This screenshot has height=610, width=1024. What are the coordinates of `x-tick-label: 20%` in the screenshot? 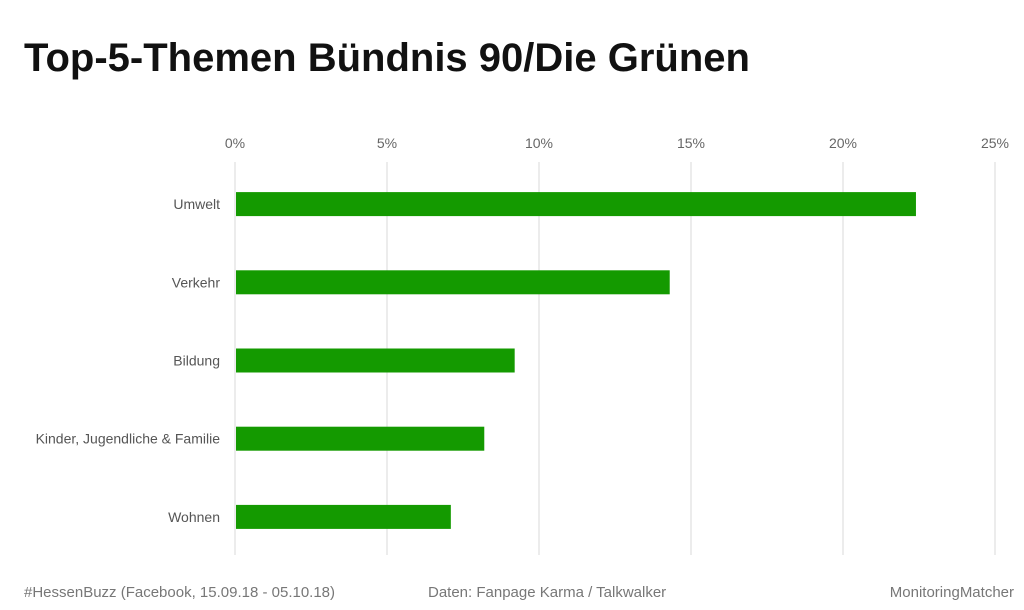 It's located at (843, 143).